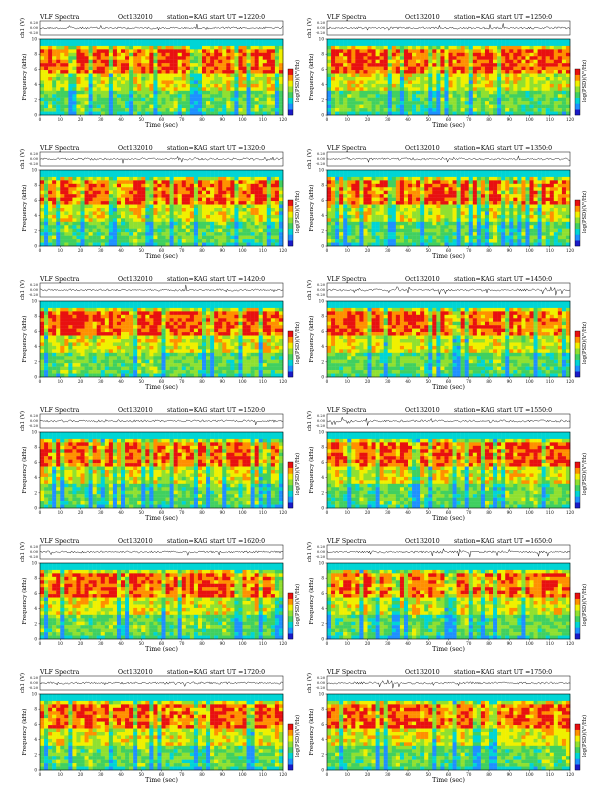  What do you see at coordinates (448, 26) in the screenshot?
I see `waveform-trace` at bounding box center [448, 26].